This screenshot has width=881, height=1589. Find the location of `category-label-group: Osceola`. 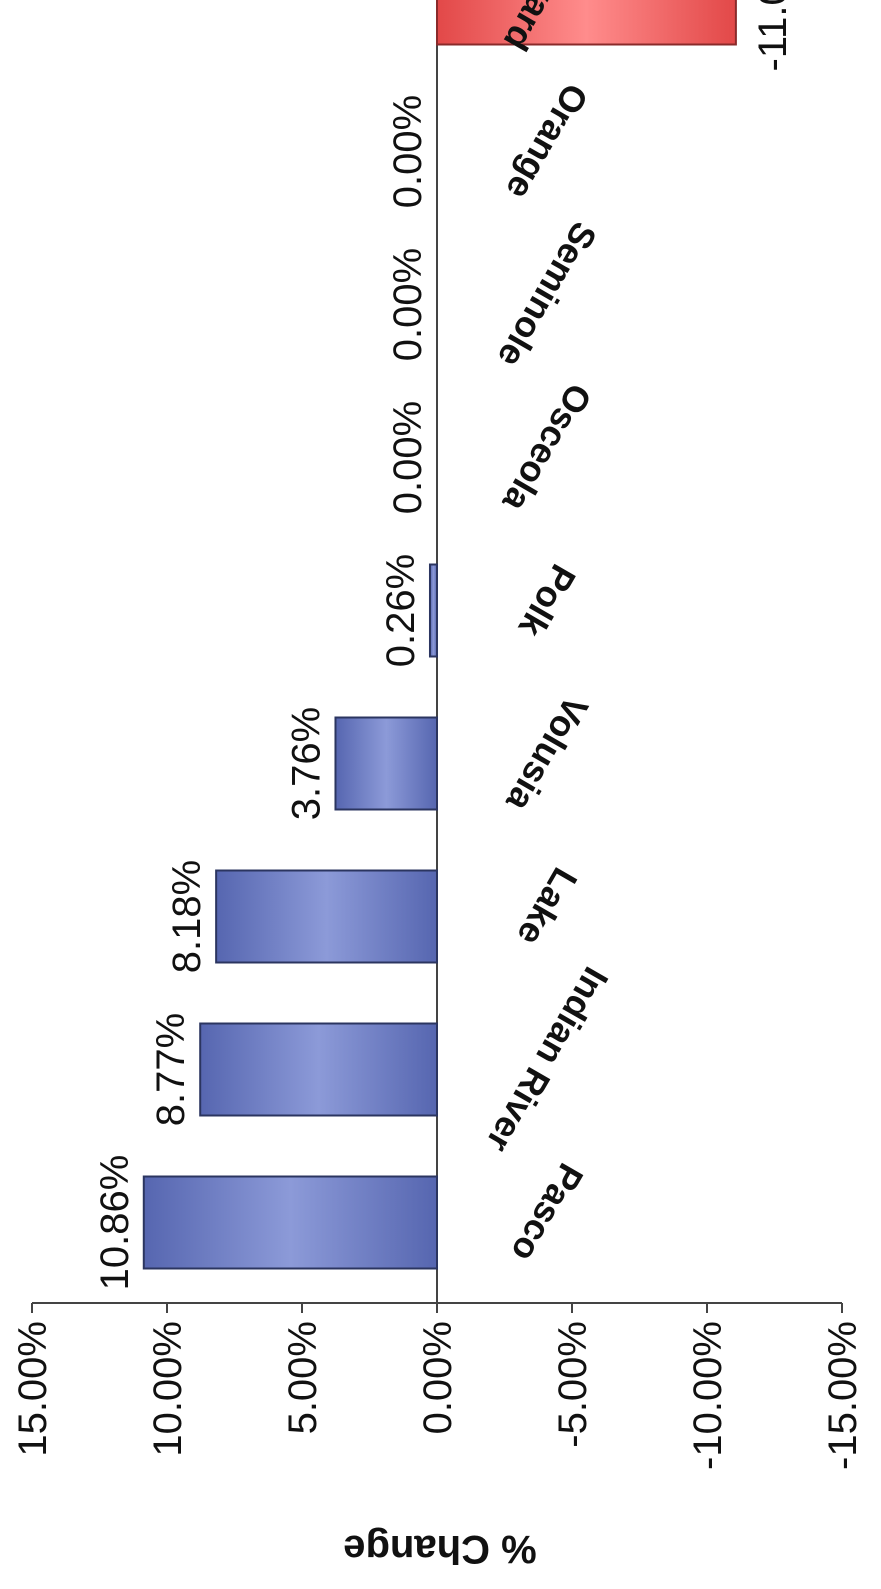

category-label-group: Osceola is located at coordinates (547, 448).